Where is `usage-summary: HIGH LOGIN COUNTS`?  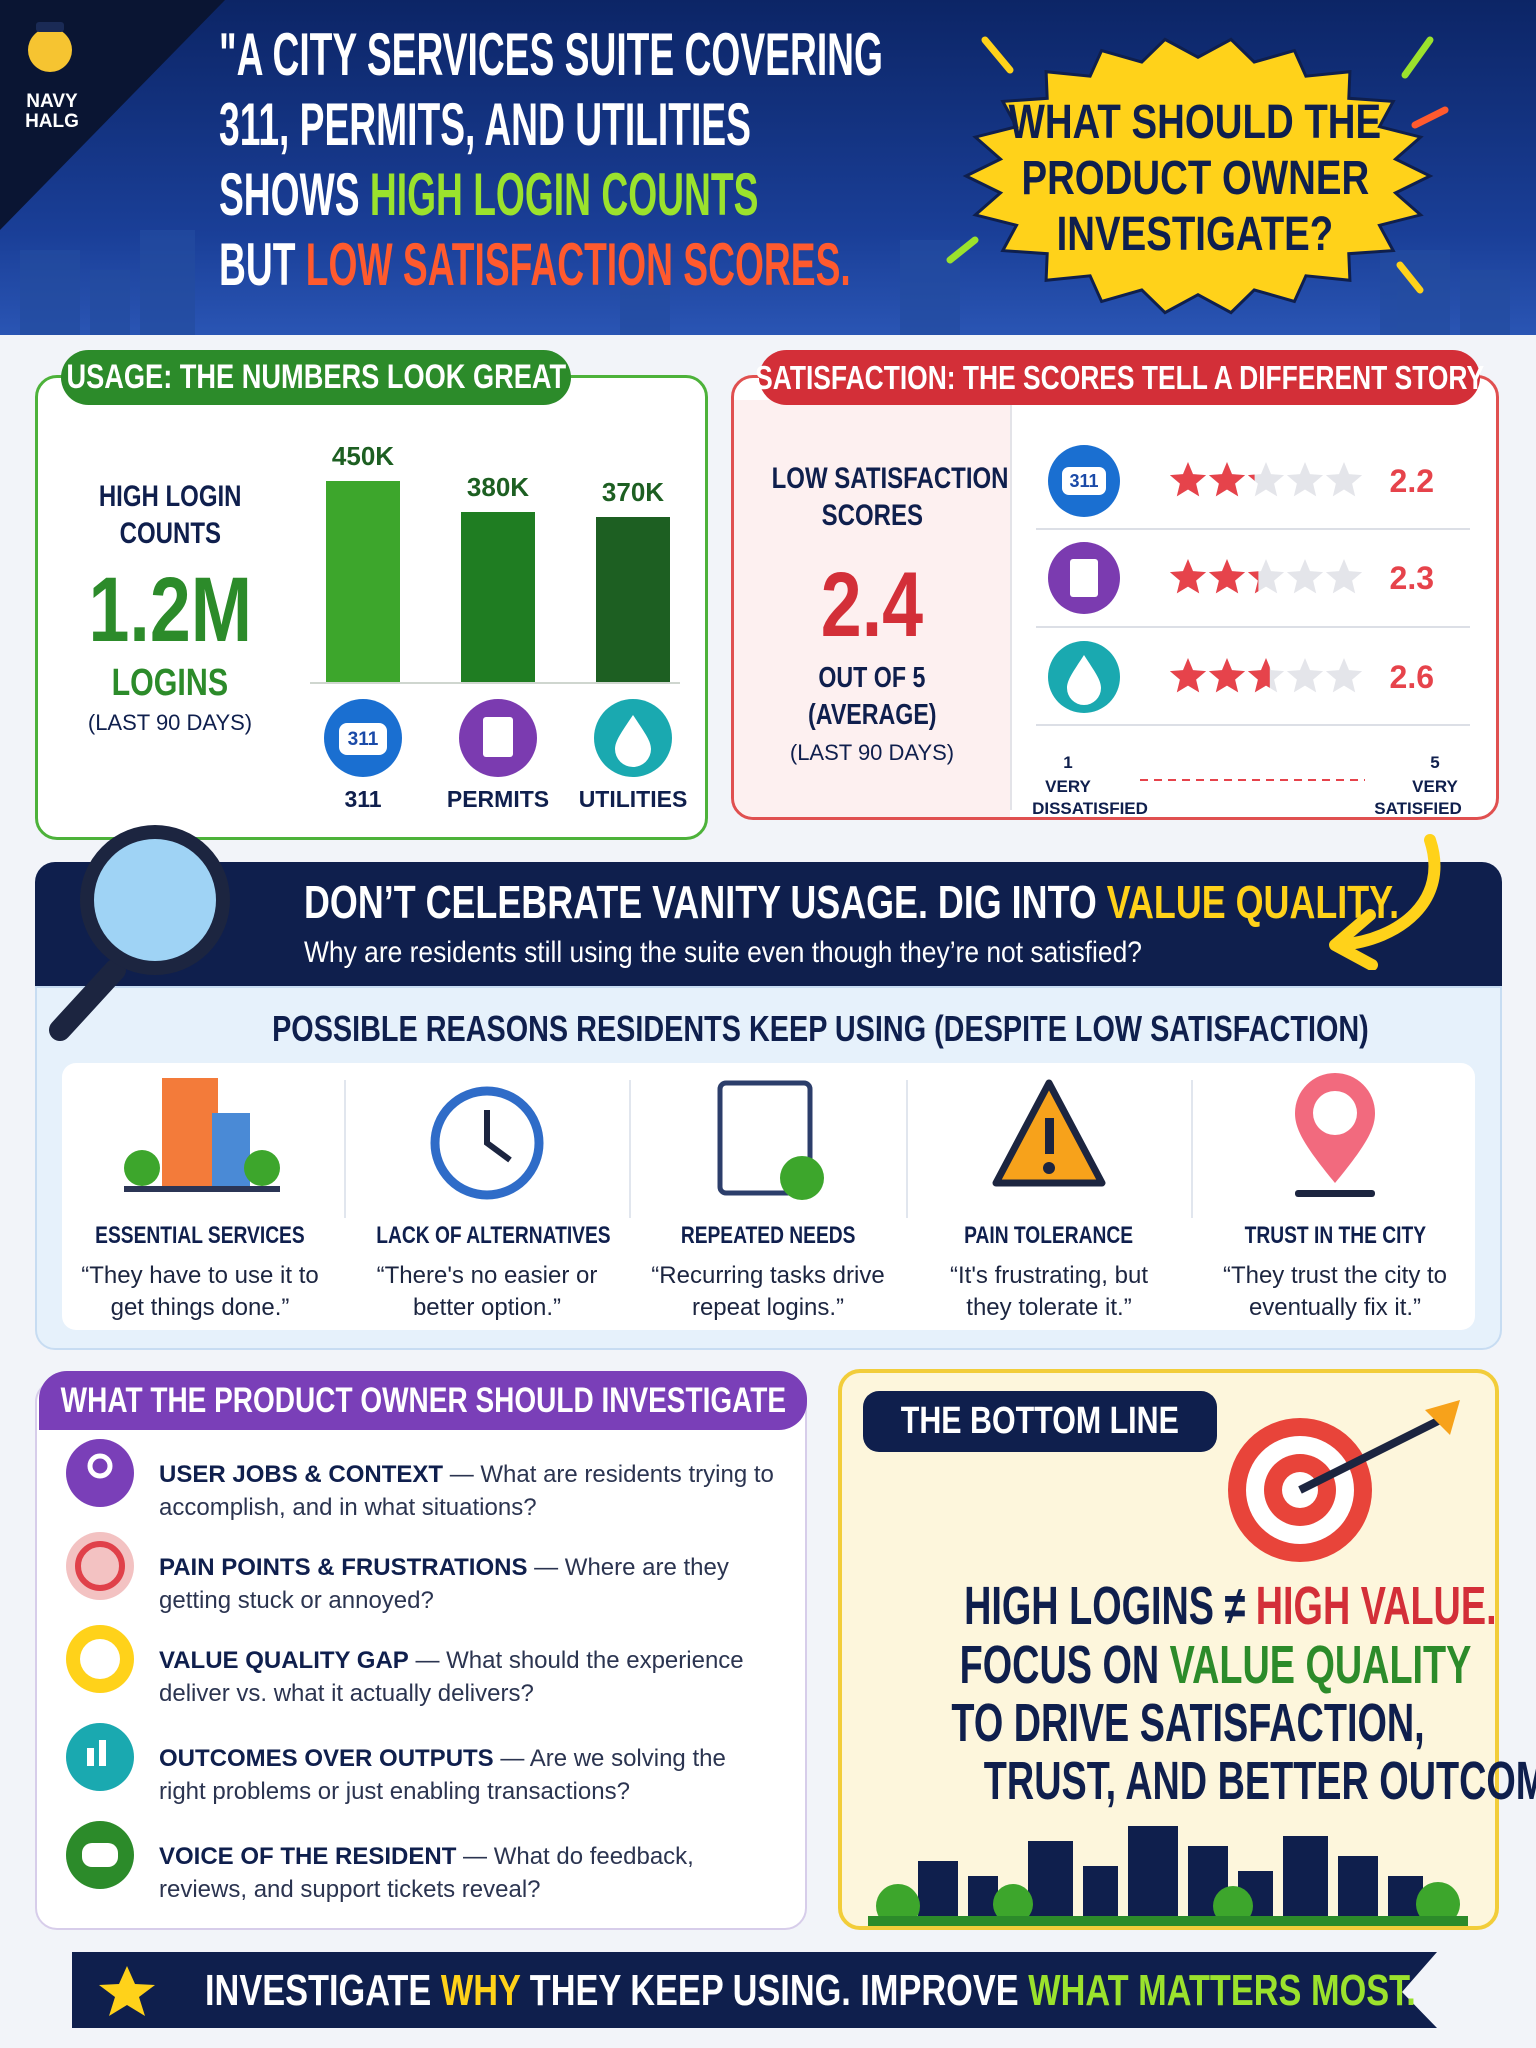
usage-summary: HIGH LOGIN COUNTS is located at coordinates (170, 515).